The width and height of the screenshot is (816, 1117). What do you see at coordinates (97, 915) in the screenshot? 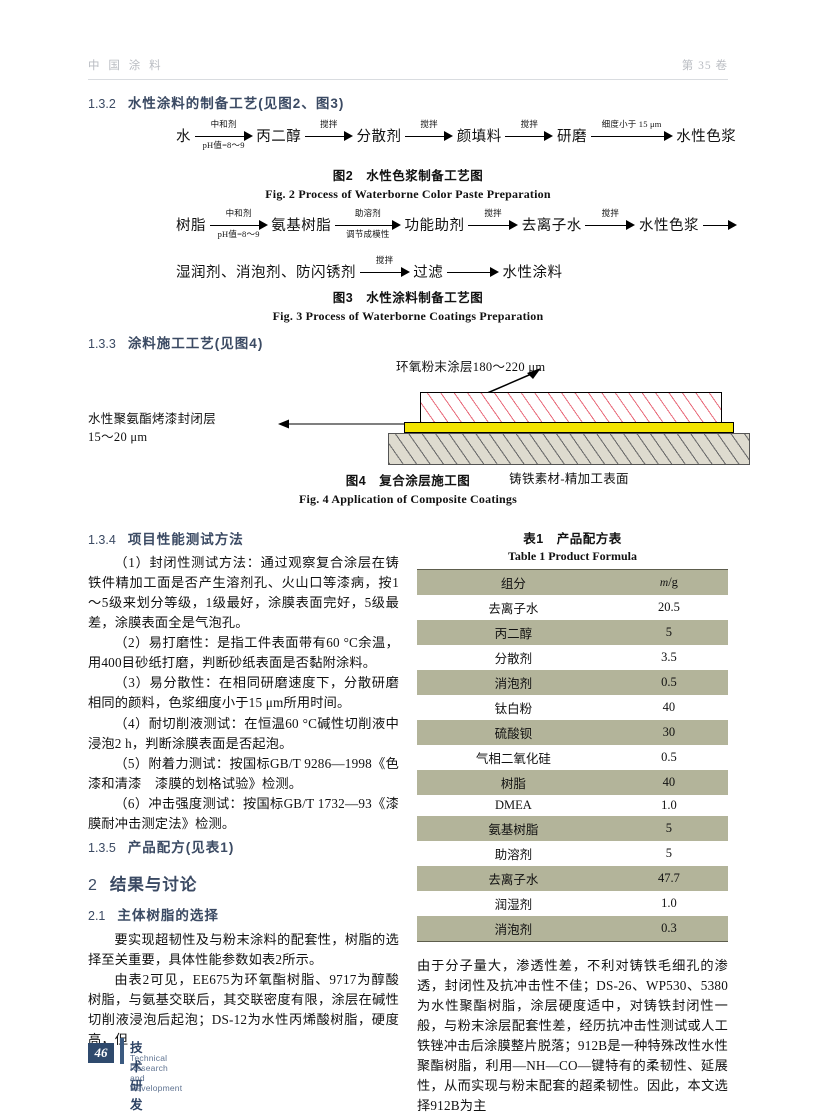
I see `section-number: 2.1` at bounding box center [97, 915].